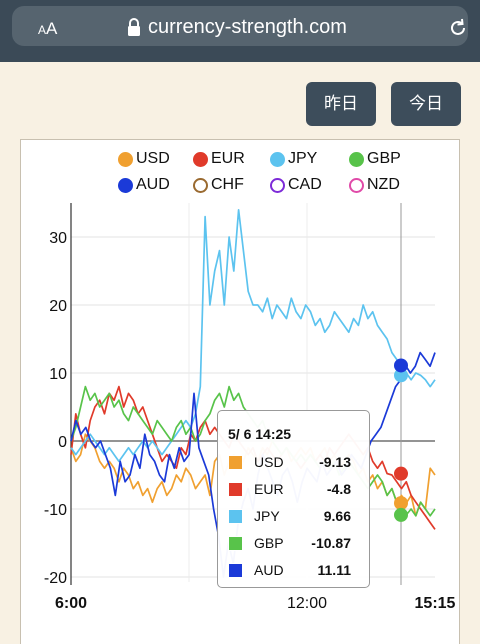  I want to click on url-text: currency-strength.com, so click(247, 27).